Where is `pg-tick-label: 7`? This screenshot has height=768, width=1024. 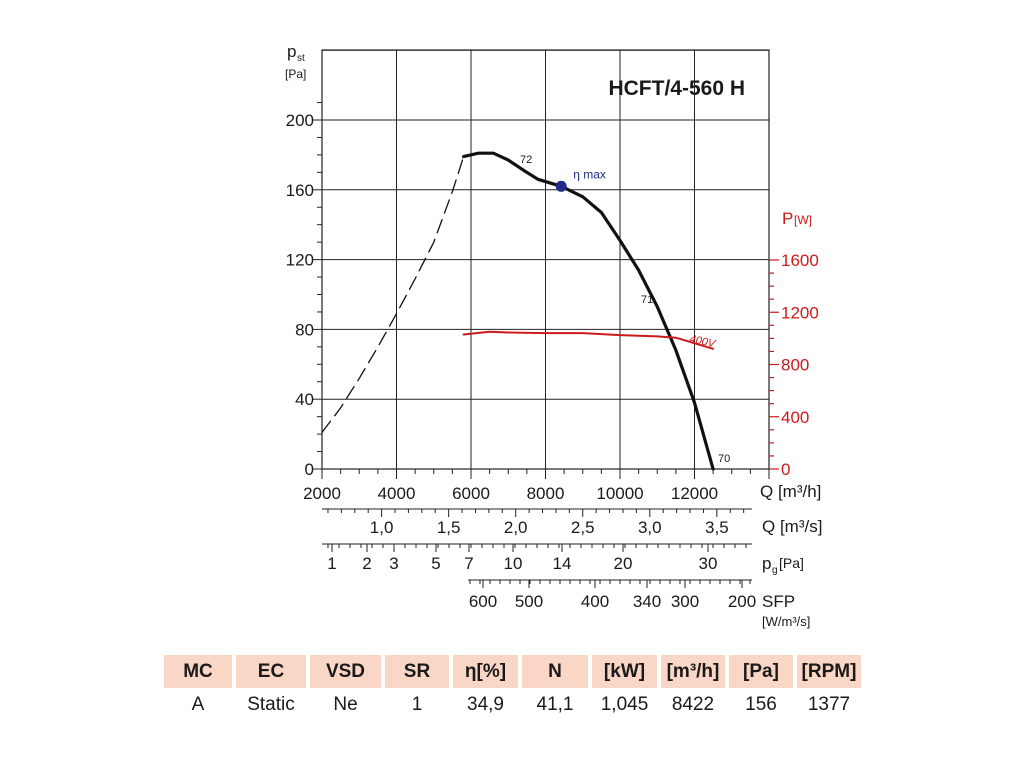 pg-tick-label: 7 is located at coordinates (468, 563).